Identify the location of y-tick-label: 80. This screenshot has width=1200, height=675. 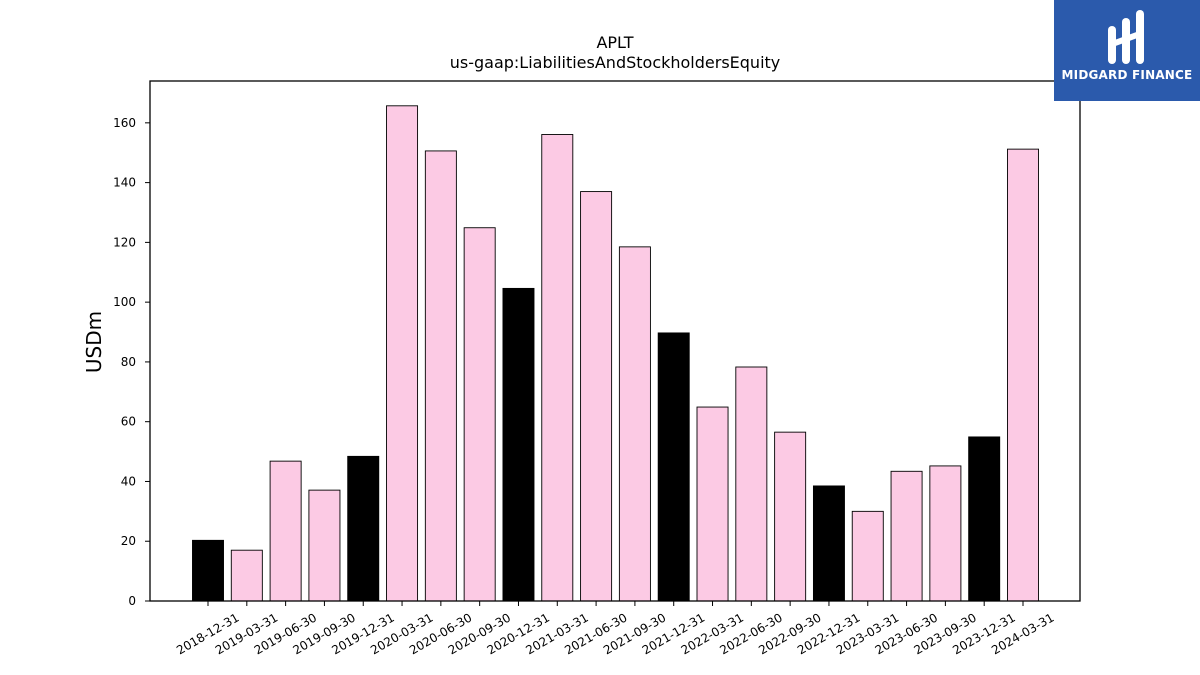
(128, 362).